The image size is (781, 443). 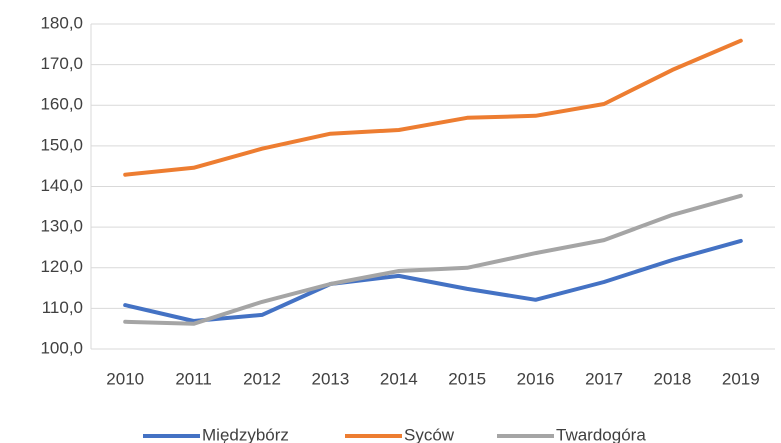 I want to click on x-tick-label: 2011, so click(x=193, y=378).